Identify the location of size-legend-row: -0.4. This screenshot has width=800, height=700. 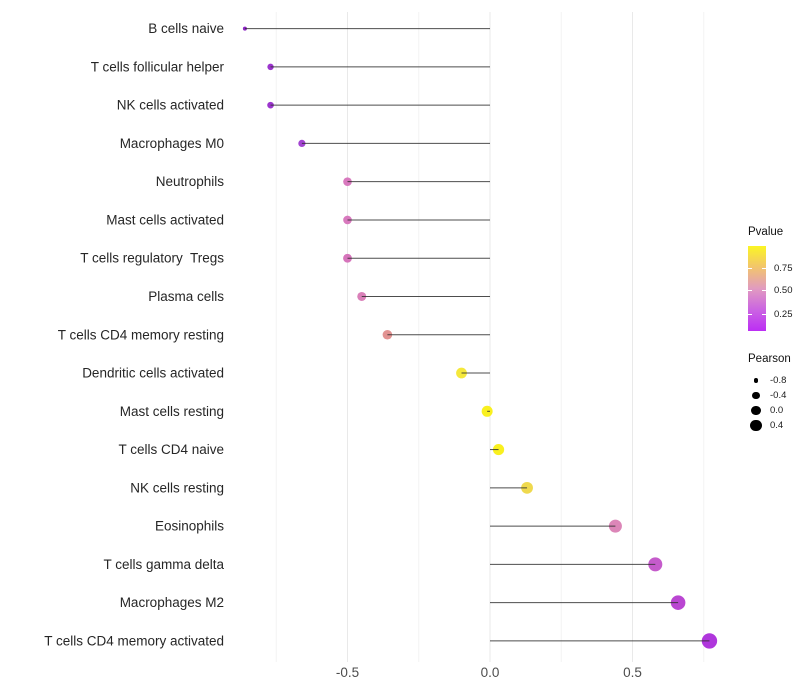
(774, 395).